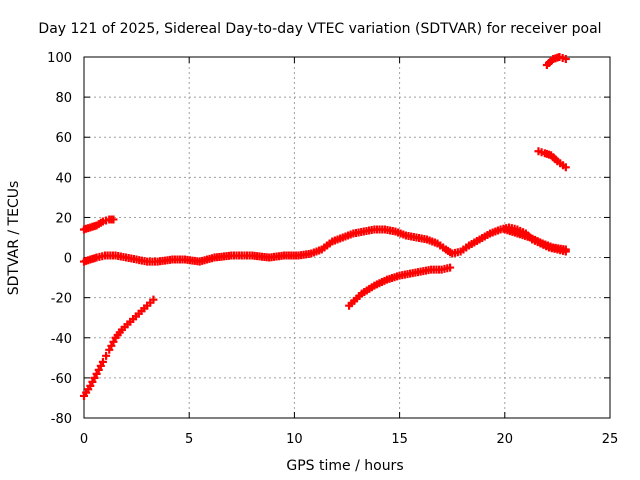 The width and height of the screenshot is (640, 480). Describe the element at coordinates (59, 58) in the screenshot. I see `y-tick-label: 100` at that location.